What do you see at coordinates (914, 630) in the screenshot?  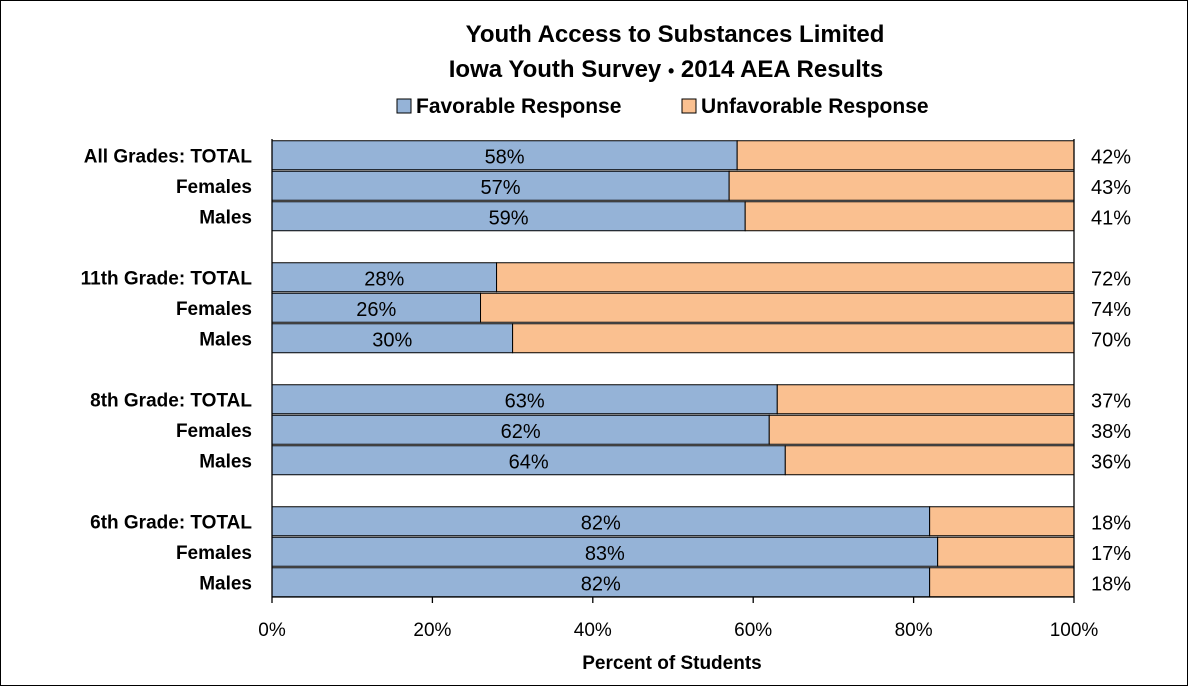 I see `x-tick-label: 80%` at bounding box center [914, 630].